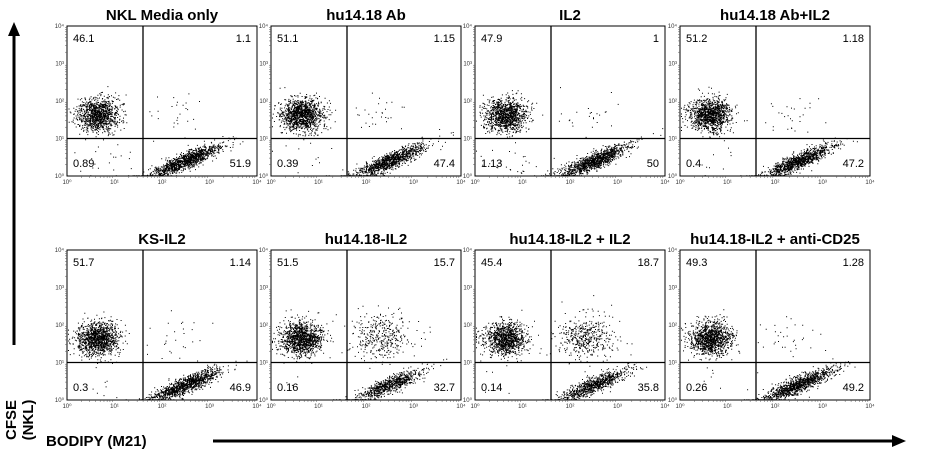 This screenshot has width=945, height=456. I want to click on quadrant-label-lr: 47.4, so click(444, 164).